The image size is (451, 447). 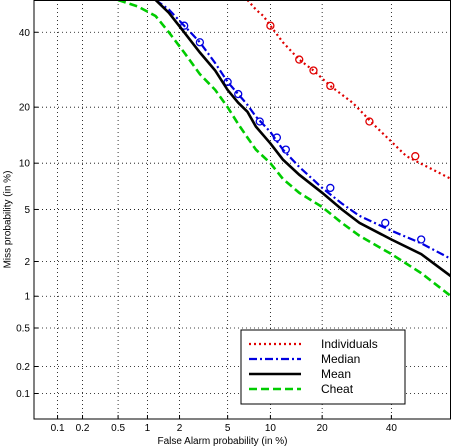 I want to click on legend-label-cheat: Cheat, so click(x=337, y=389).